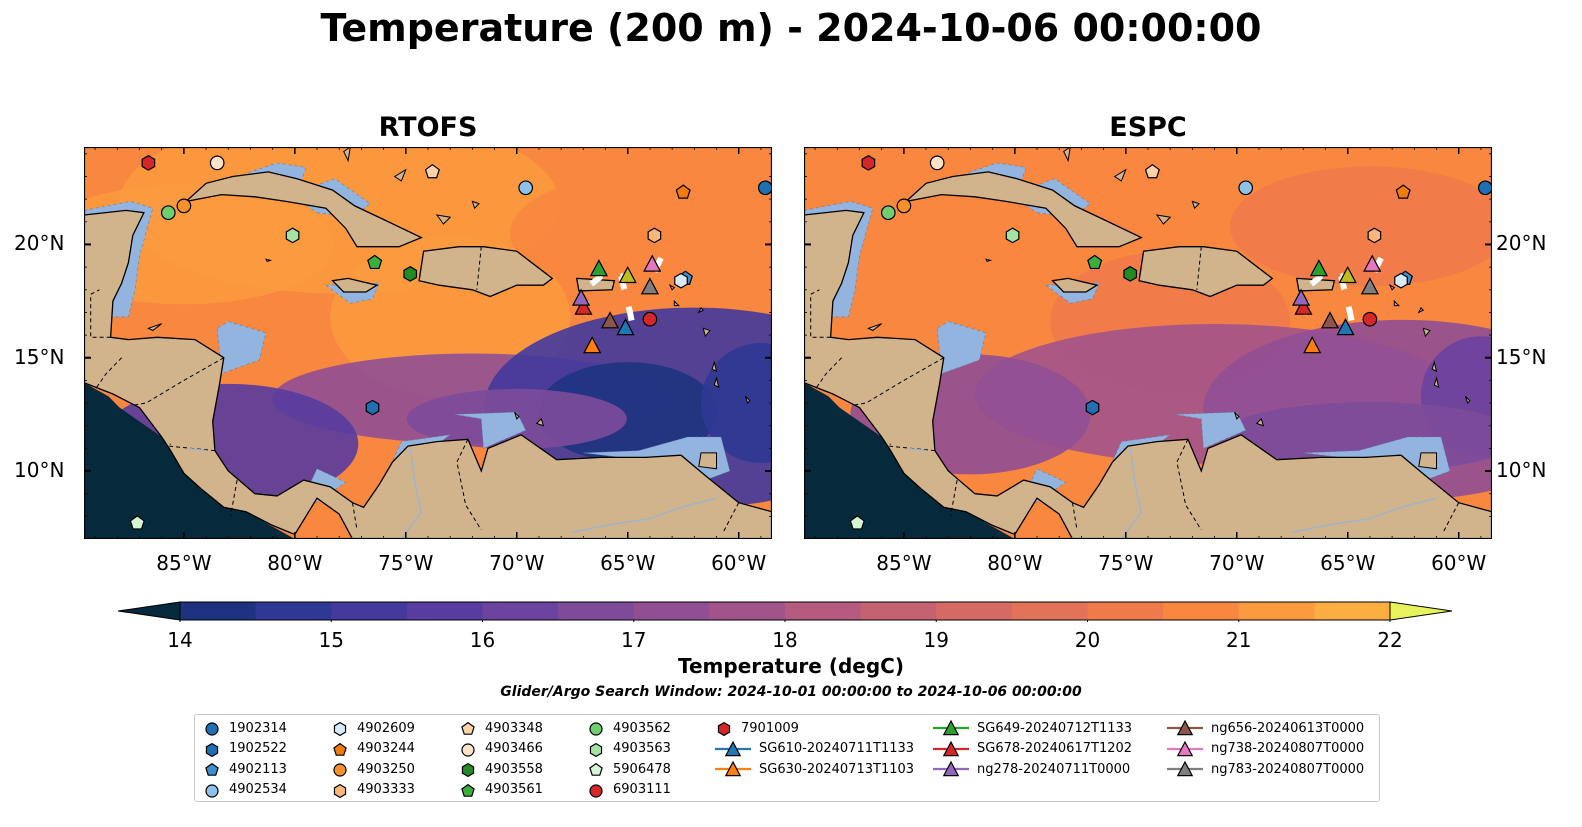 Image resolution: width=1582 pixels, height=827 pixels. Describe the element at coordinates (386, 728) in the screenshot. I see `legend-label: 4902609` at that location.